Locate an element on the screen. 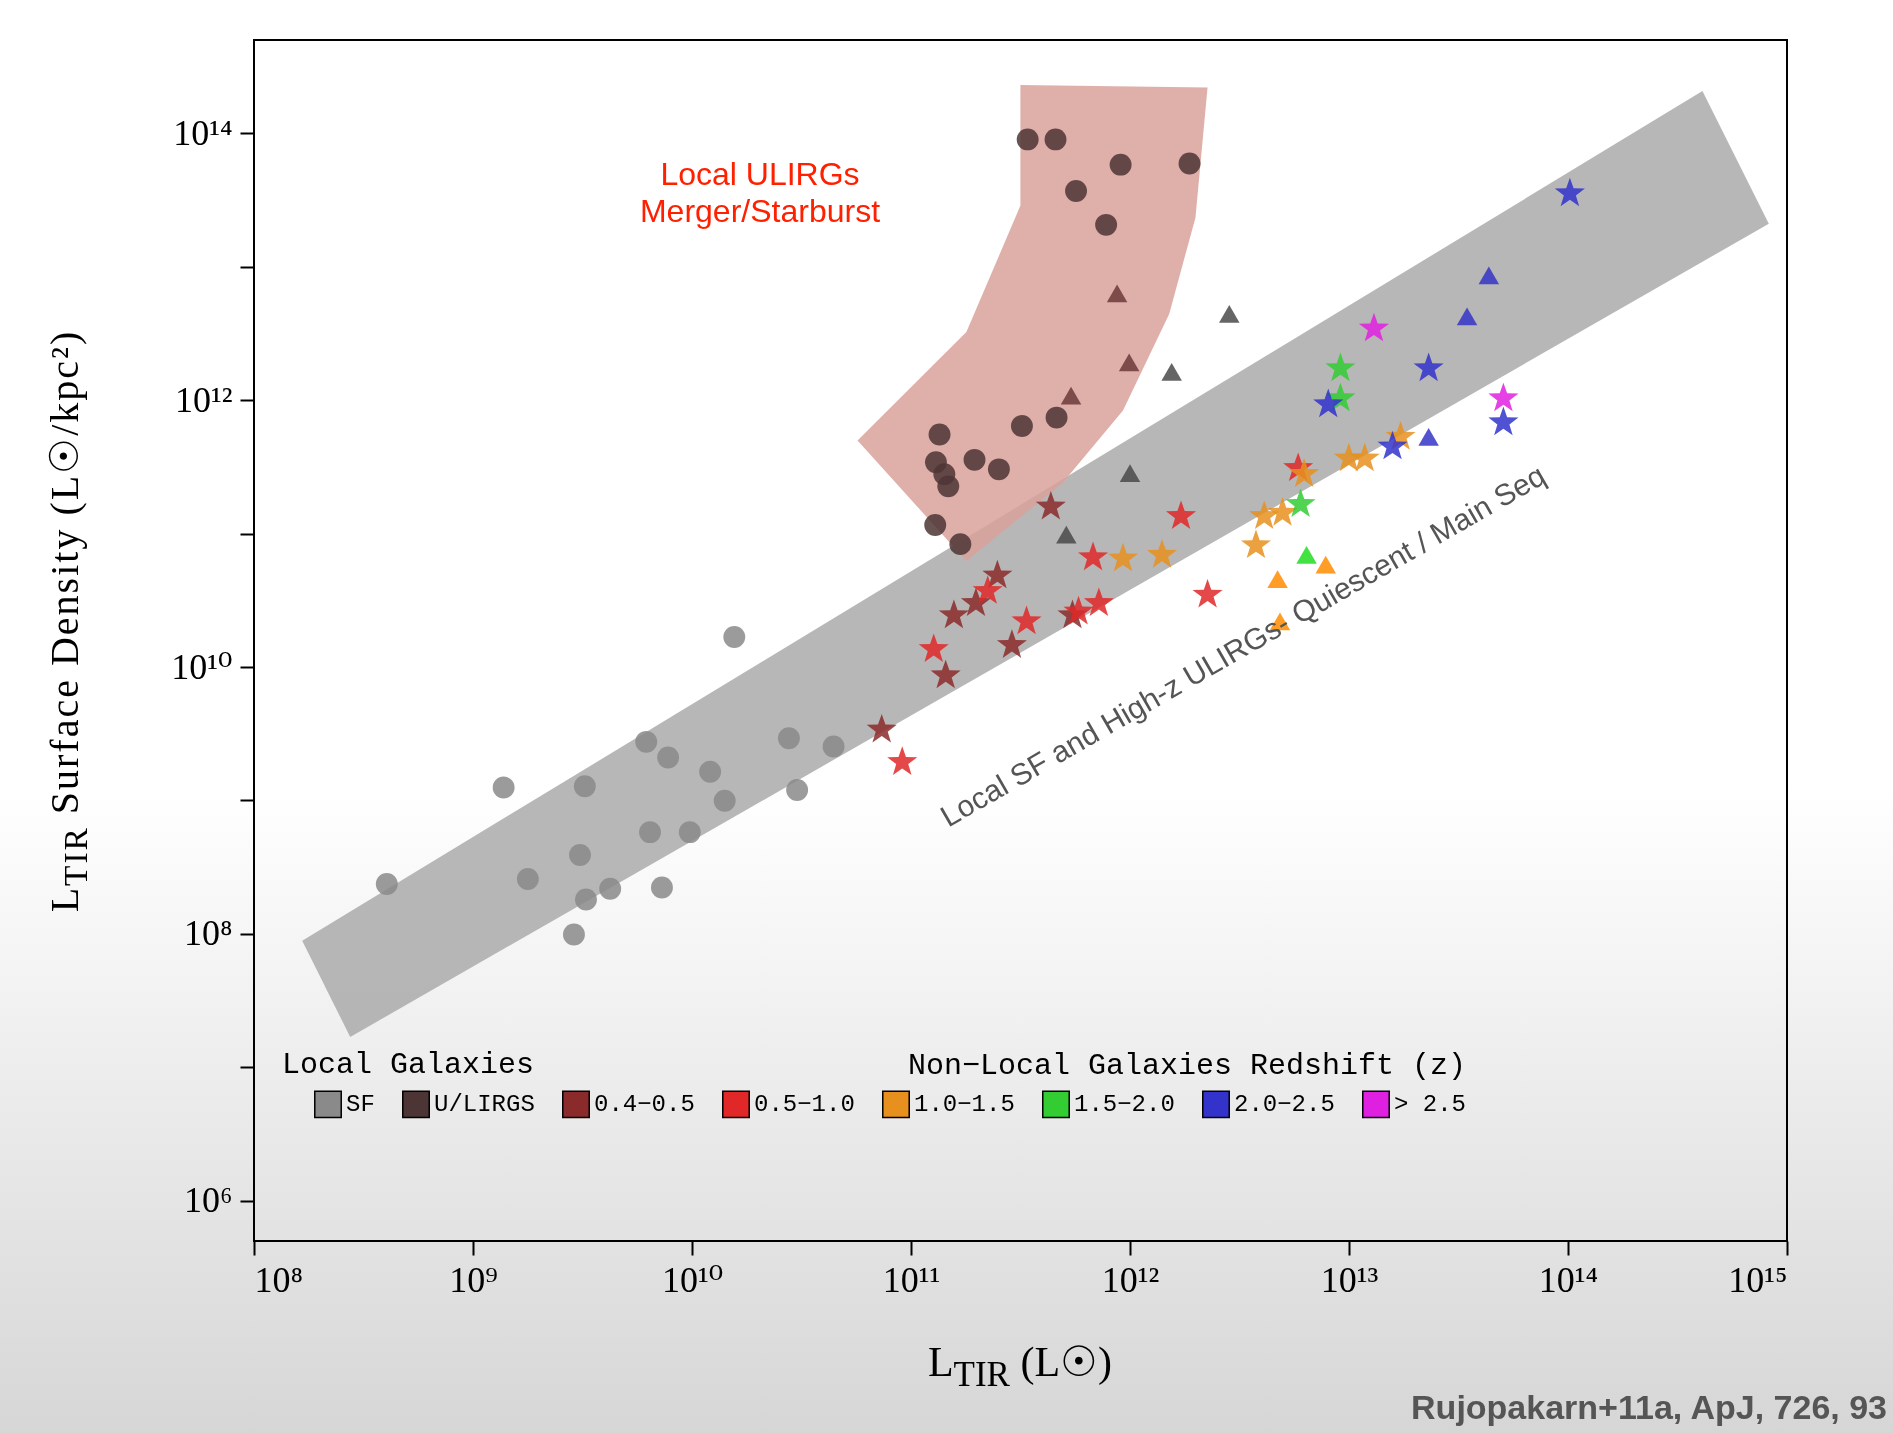  x-tick-label: 10⁸ is located at coordinates (279, 1279).